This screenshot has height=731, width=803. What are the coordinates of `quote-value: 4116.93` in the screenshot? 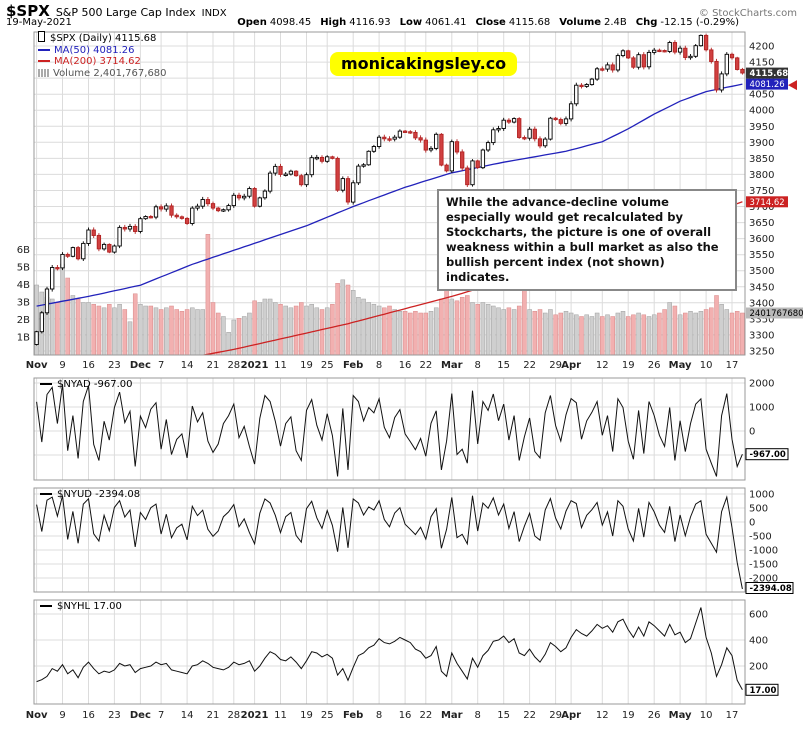 It's located at (370, 22).